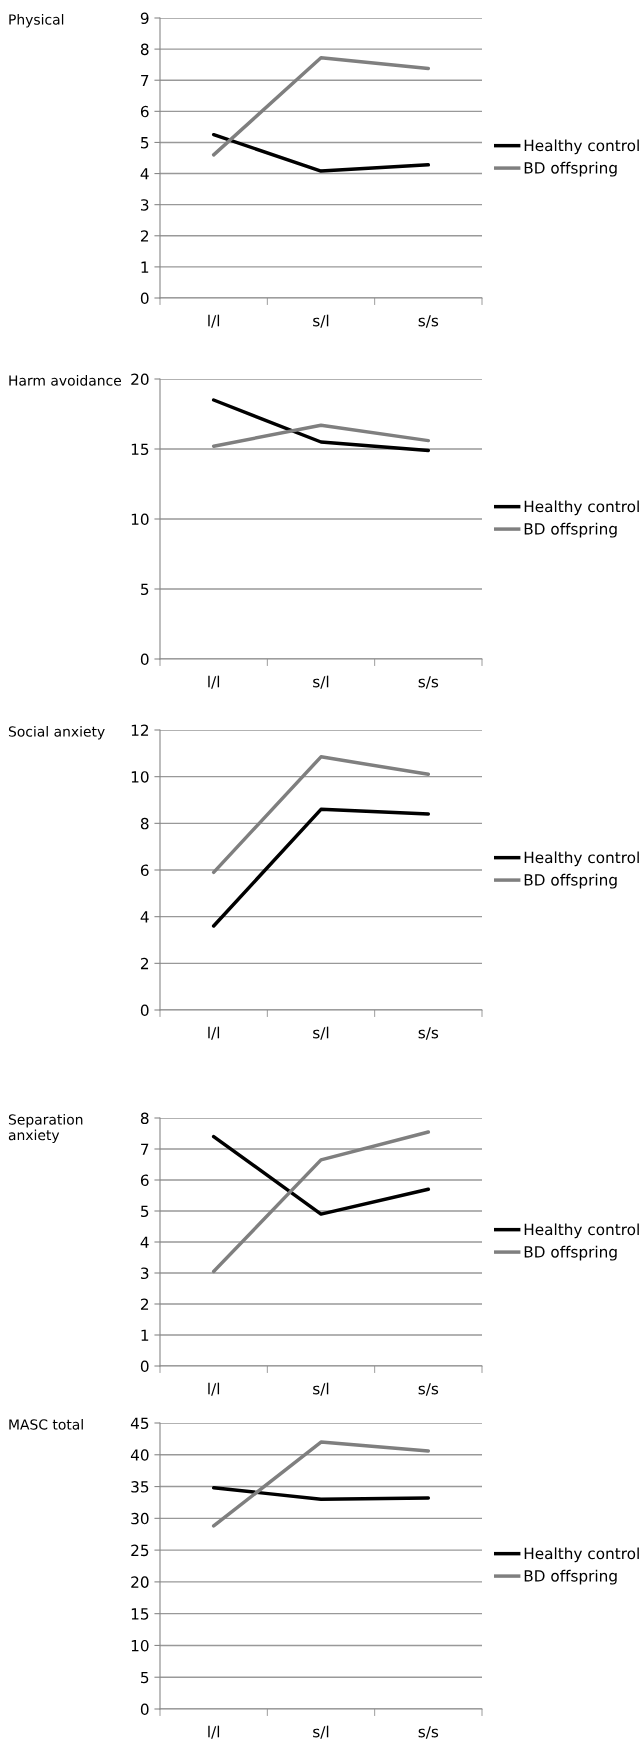 The width and height of the screenshot is (640, 1748). I want to click on y-tick-label: 30, so click(140, 1518).